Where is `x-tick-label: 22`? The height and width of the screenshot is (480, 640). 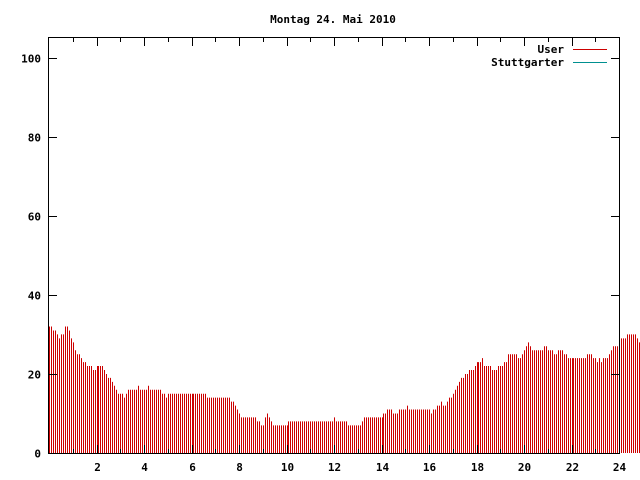
x-tick-label: 22 is located at coordinates (572, 467).